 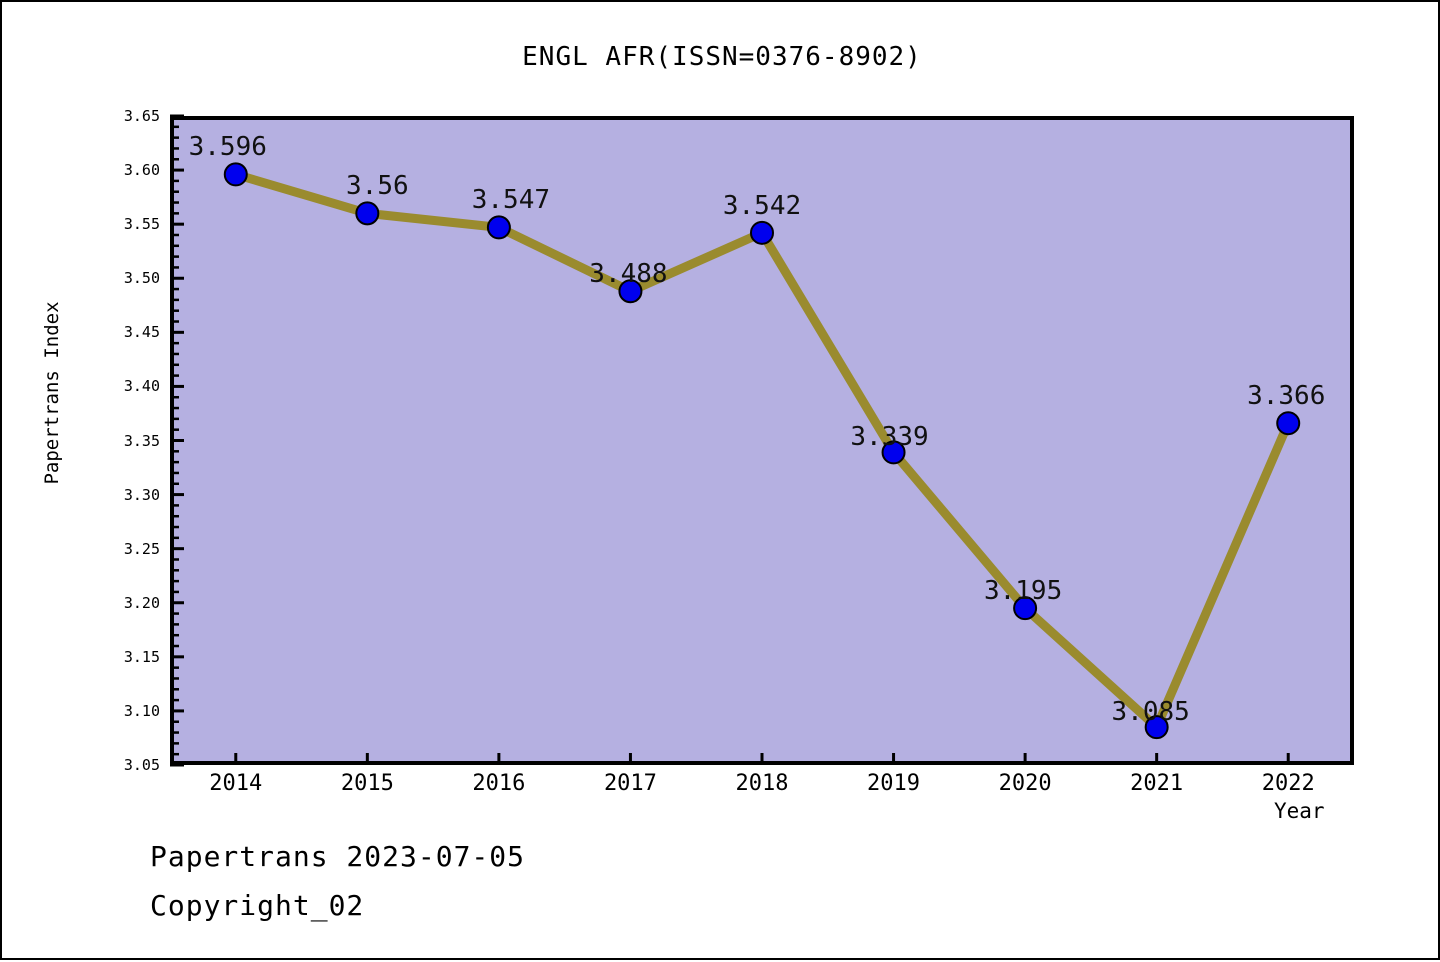 I want to click on footer-date: Papertrans 2023-07-05, so click(x=338, y=856).